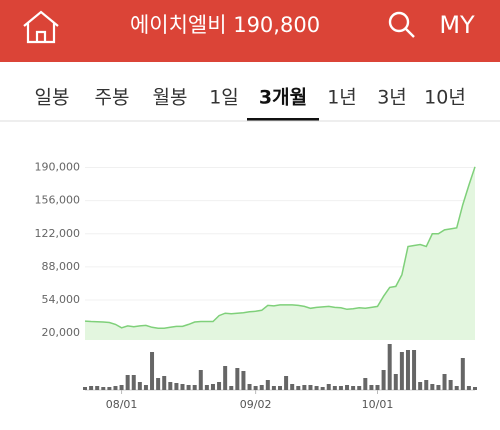  Describe the element at coordinates (52, 98) in the screenshot. I see `tab: 일봉` at that location.